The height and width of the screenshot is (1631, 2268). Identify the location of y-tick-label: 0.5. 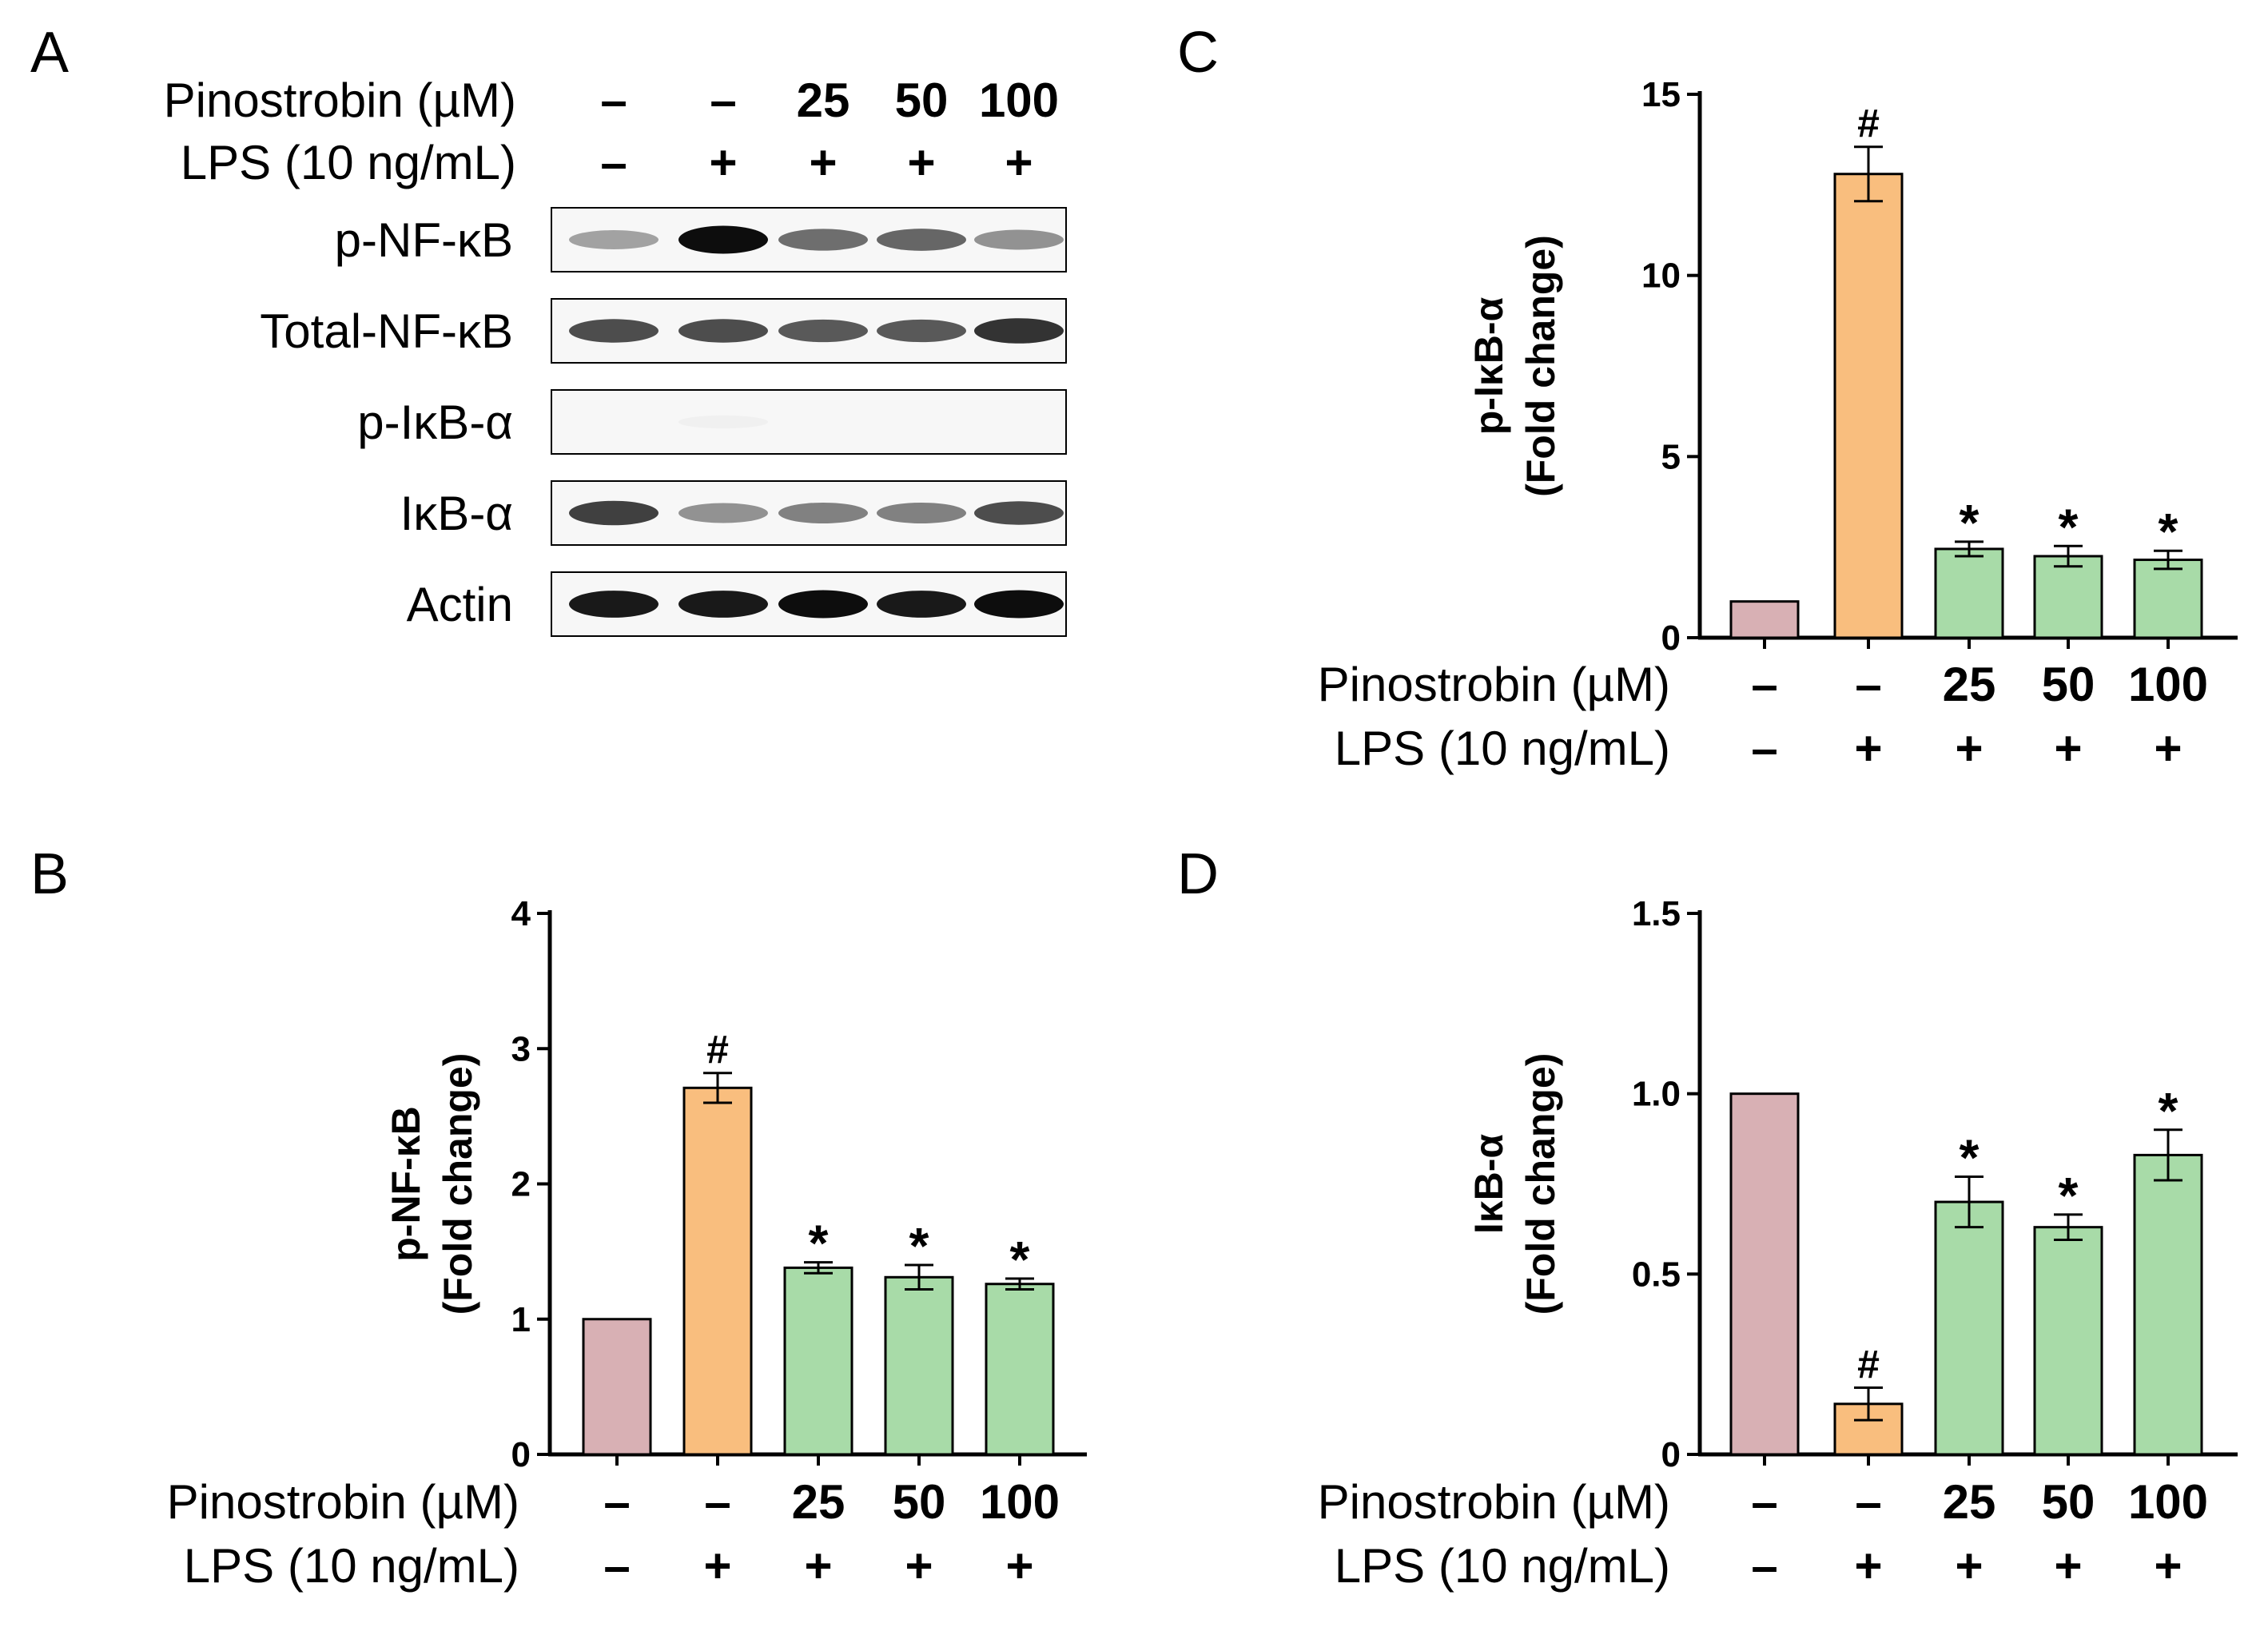
(1656, 1274).